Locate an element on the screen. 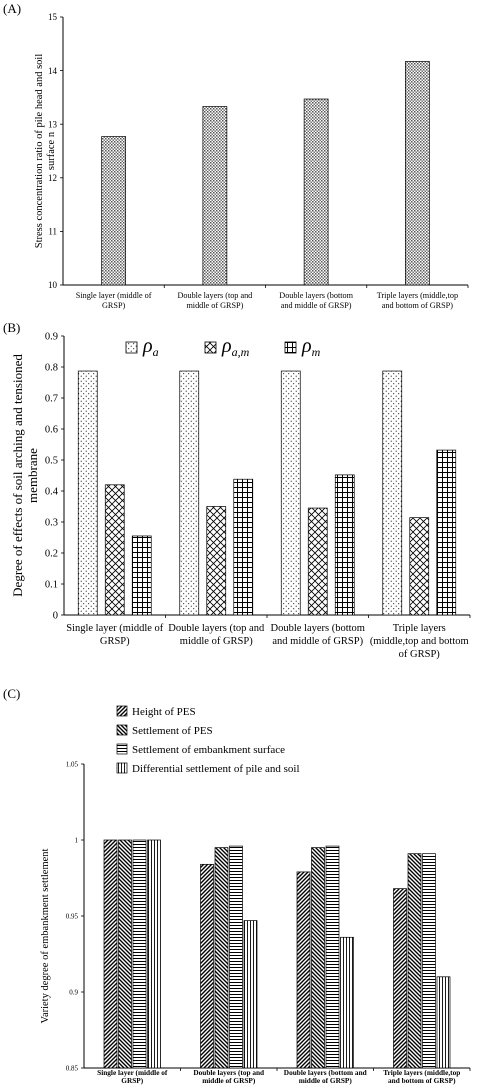 The height and width of the screenshot is (1089, 498). legend-swatch-diag-fwd is located at coordinates (122, 711).